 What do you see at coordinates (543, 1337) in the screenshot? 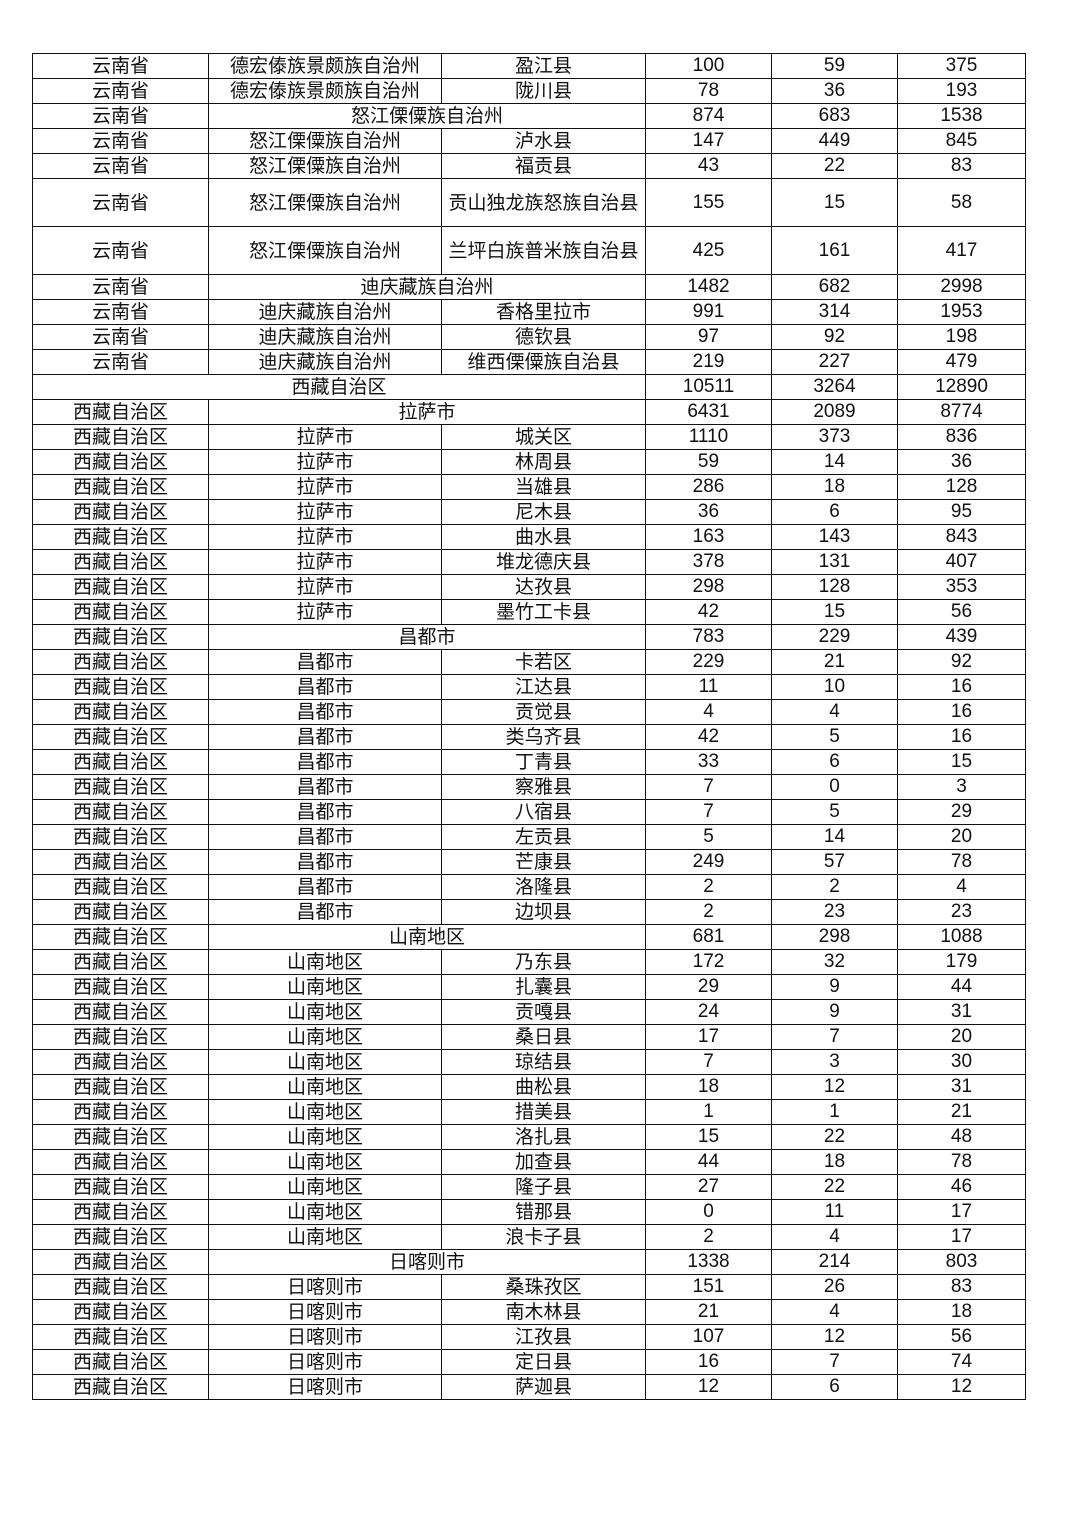
I see `county-cell: 江孜县` at bounding box center [543, 1337].